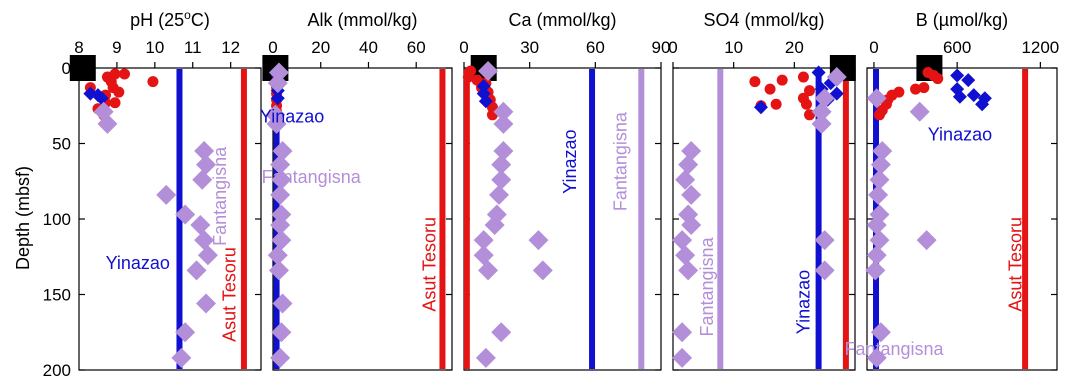 Image resolution: width=1075 pixels, height=383 pixels. I want to click on panel-title: SO4 (mmol/kg), so click(763, 20).